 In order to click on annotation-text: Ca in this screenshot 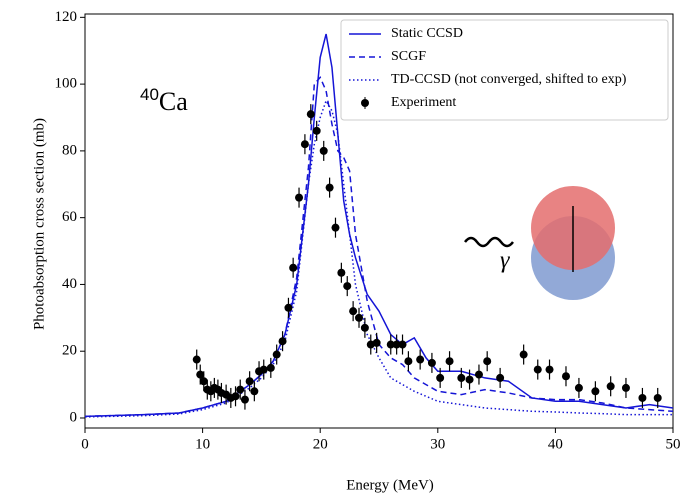, I will do `click(173, 101)`.